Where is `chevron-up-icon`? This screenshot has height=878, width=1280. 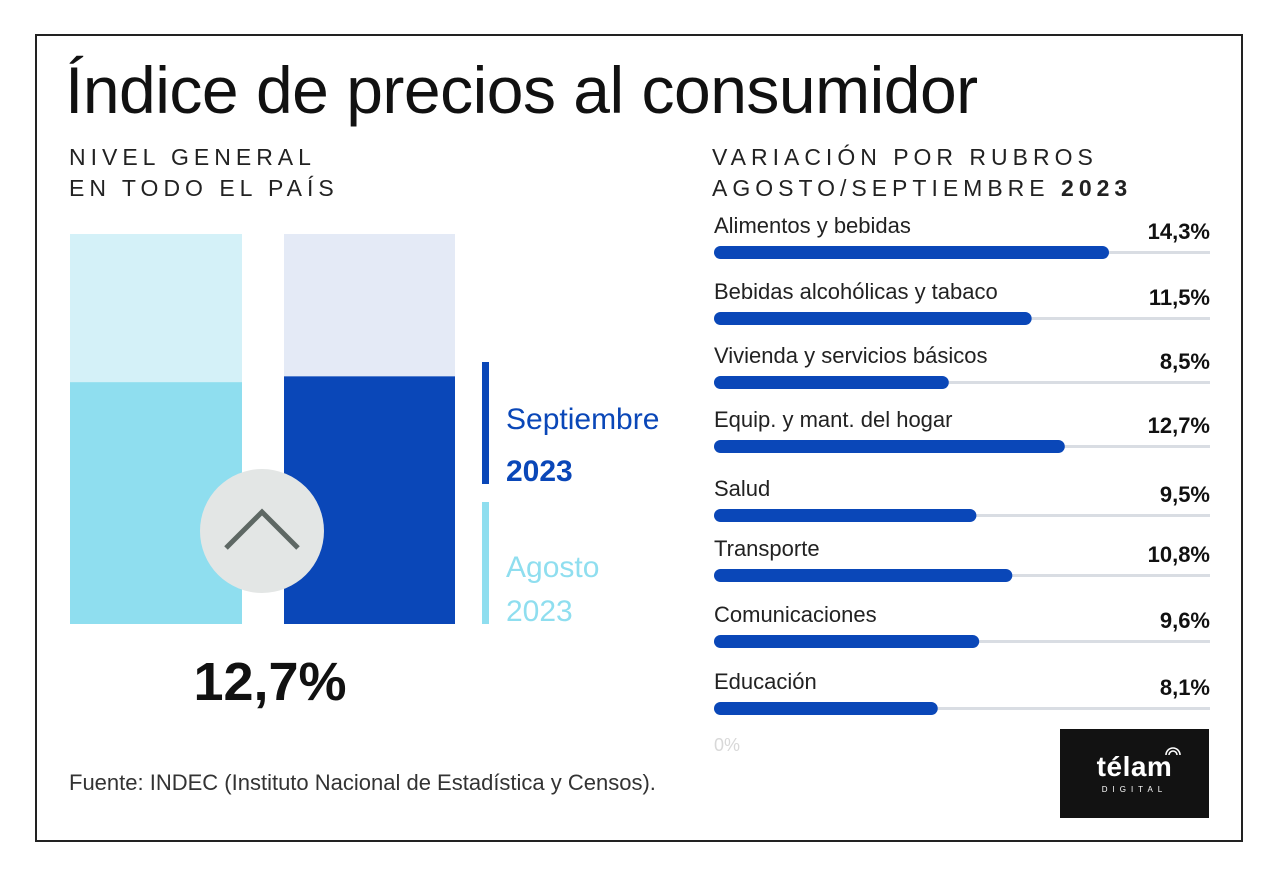 chevron-up-icon is located at coordinates (262, 531).